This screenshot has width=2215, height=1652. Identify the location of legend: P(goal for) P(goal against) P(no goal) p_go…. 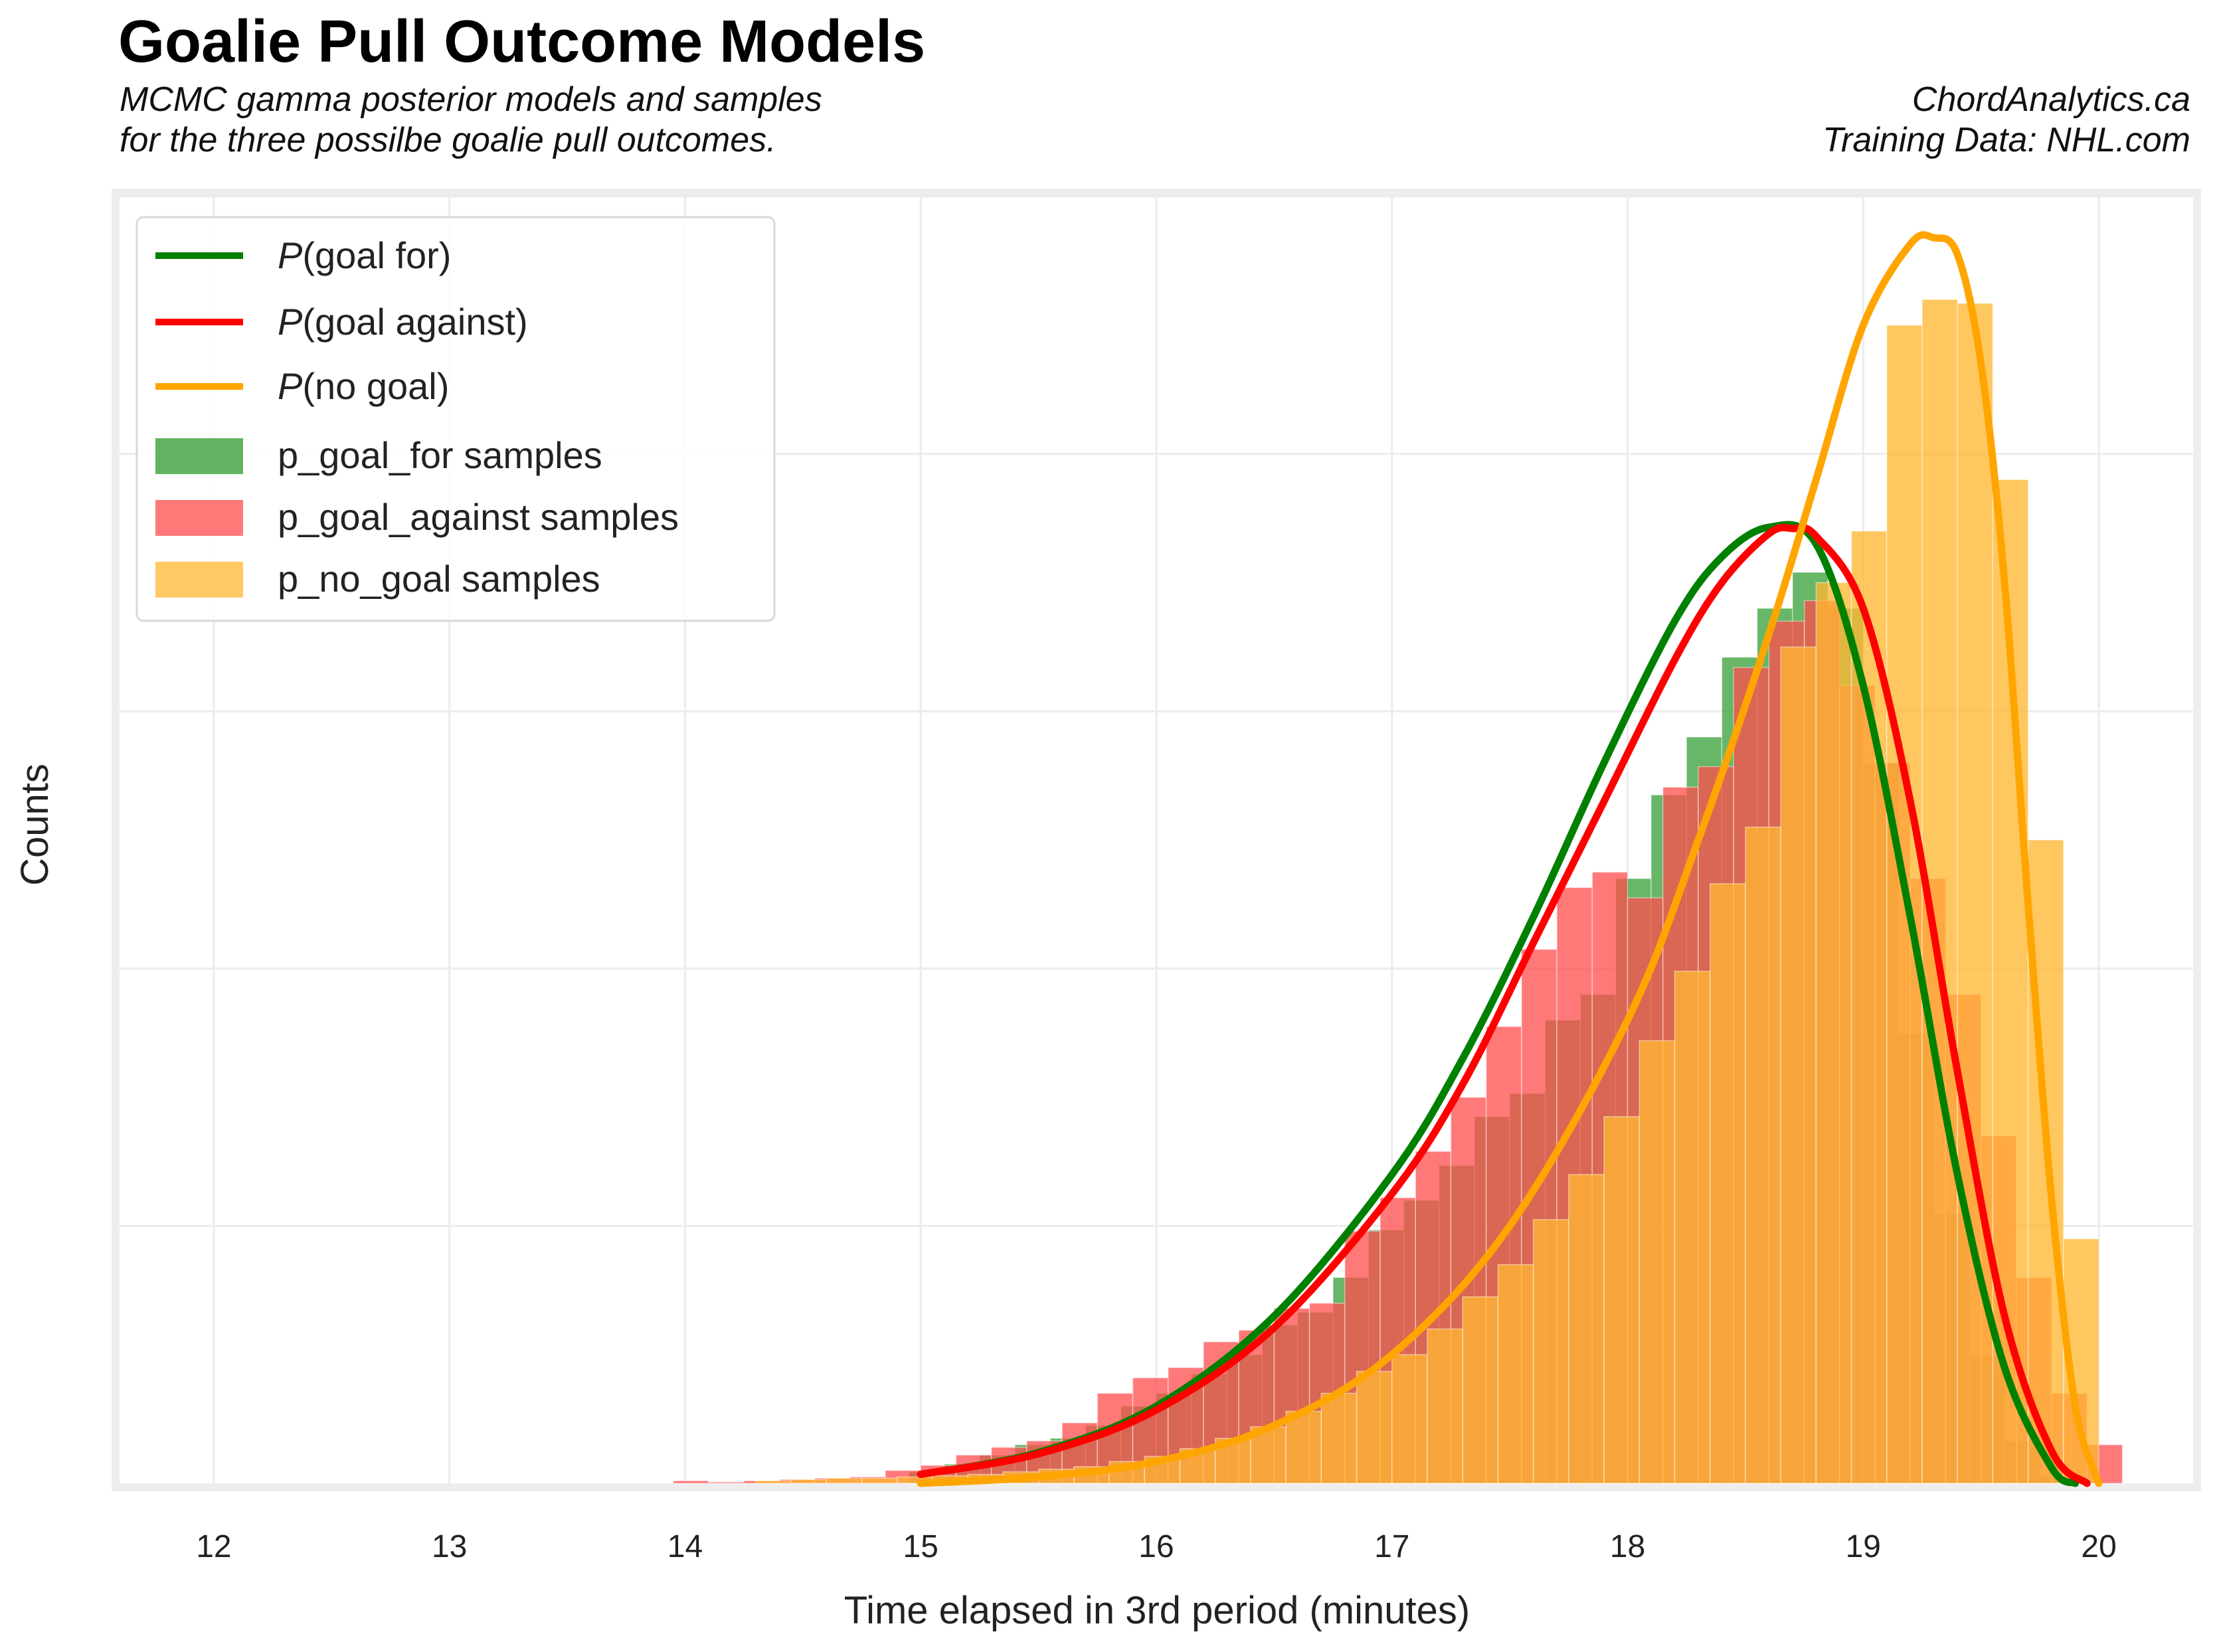
(455, 419).